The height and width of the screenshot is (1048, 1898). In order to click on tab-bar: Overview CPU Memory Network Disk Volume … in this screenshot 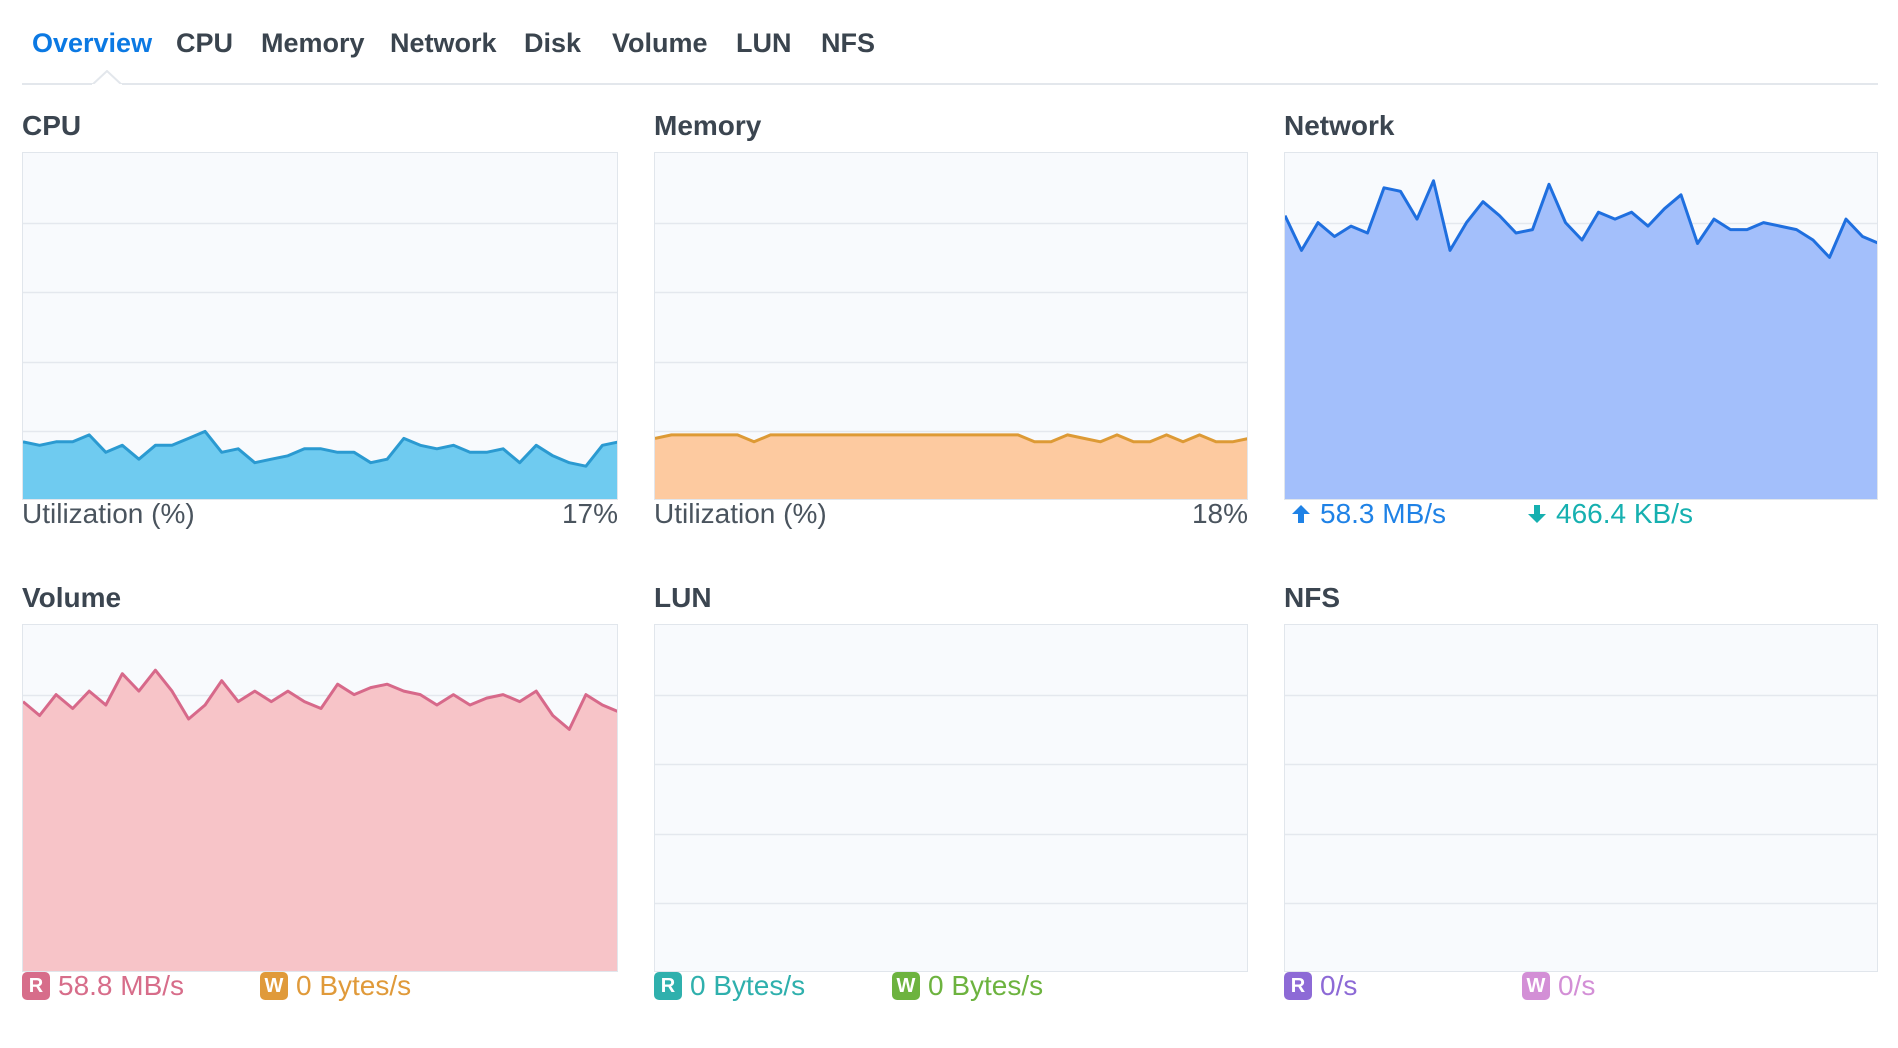, I will do `click(950, 43)`.